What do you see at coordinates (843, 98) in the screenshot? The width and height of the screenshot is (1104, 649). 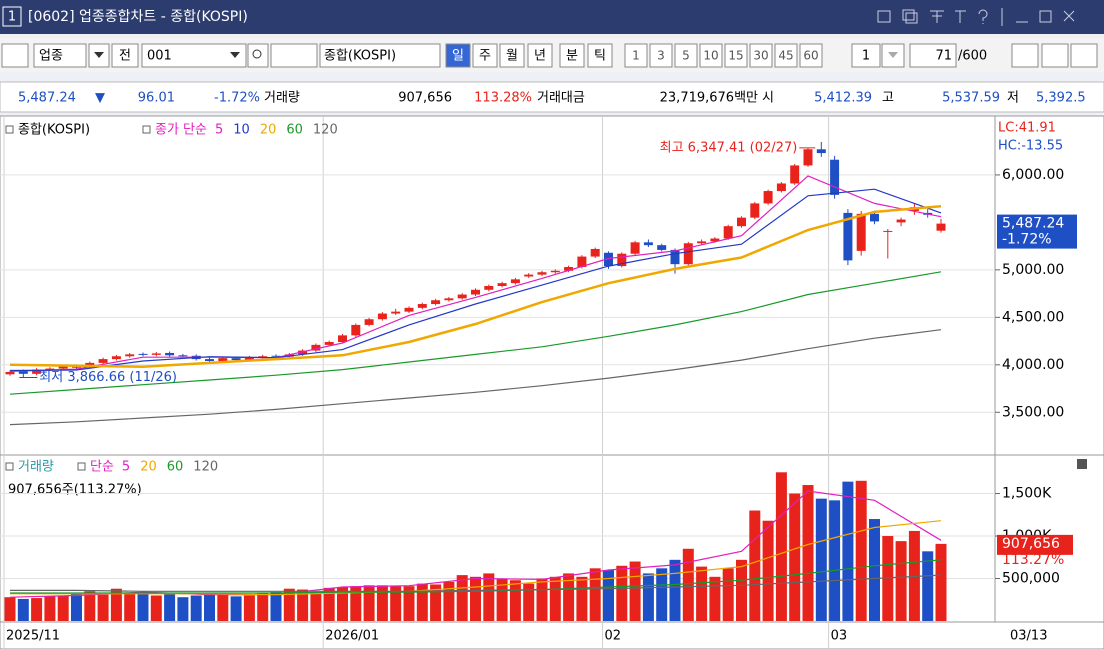 I see `open: 5,412.39` at bounding box center [843, 98].